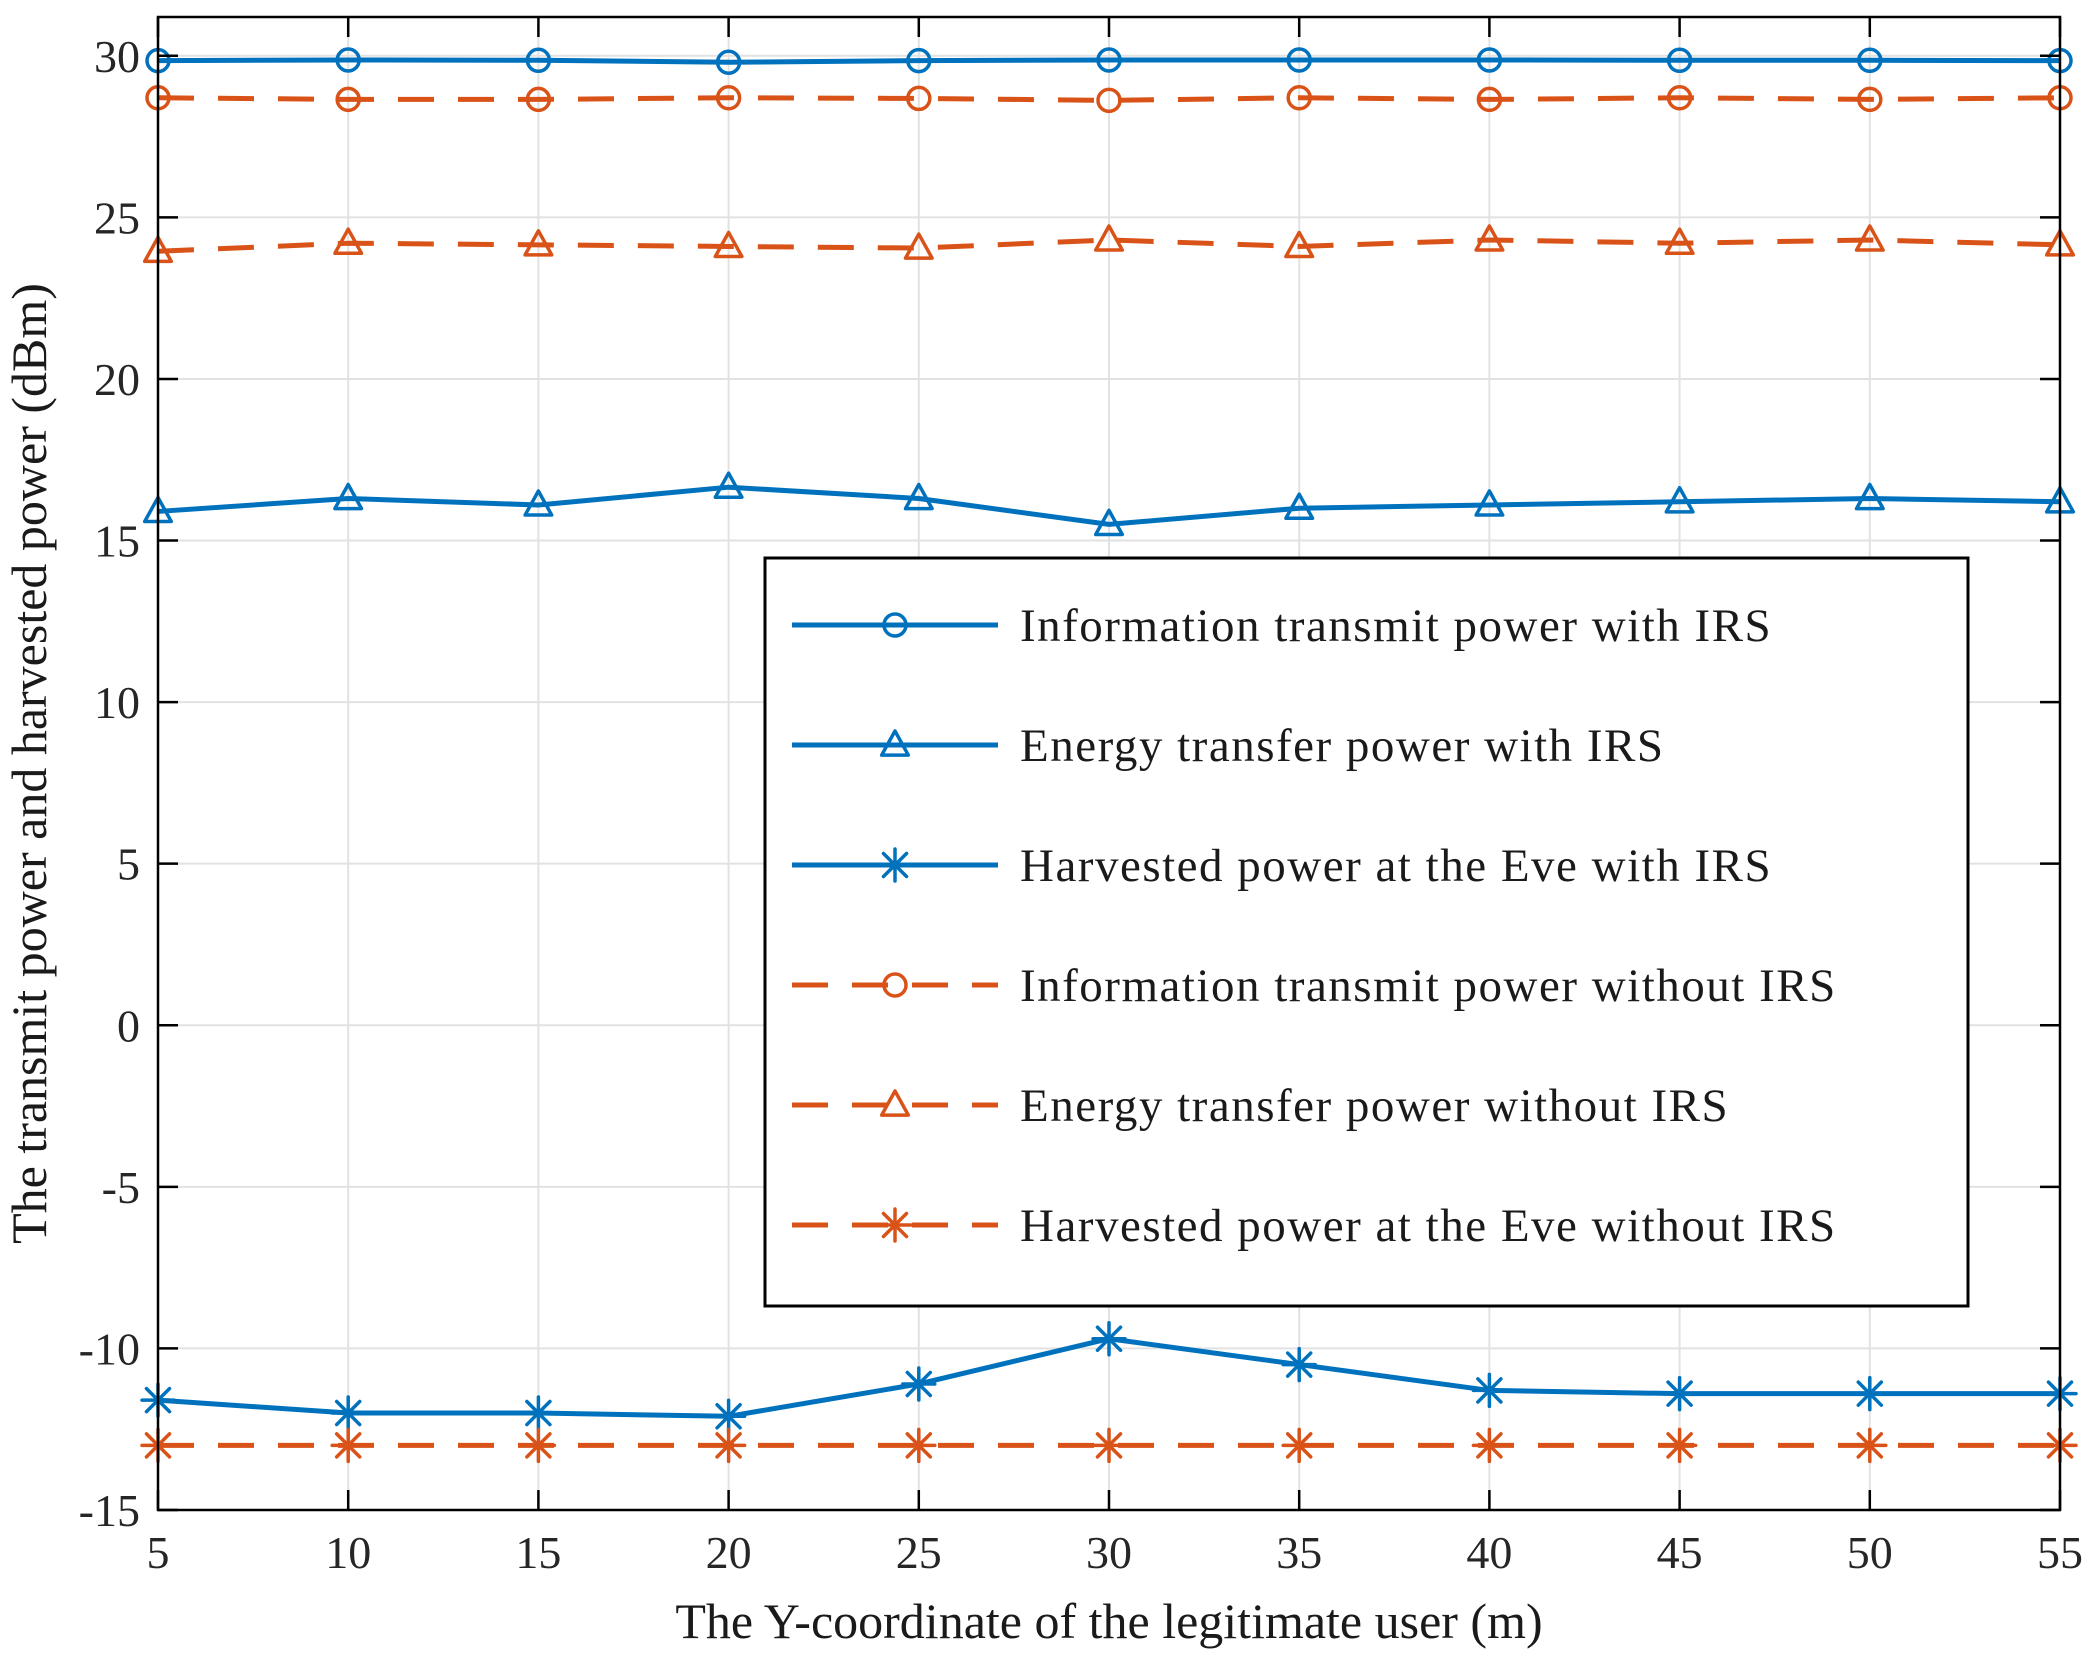 The width and height of the screenshot is (2093, 1660). I want to click on legend-entry: Information transmit power without IRS, so click(1314, 986).